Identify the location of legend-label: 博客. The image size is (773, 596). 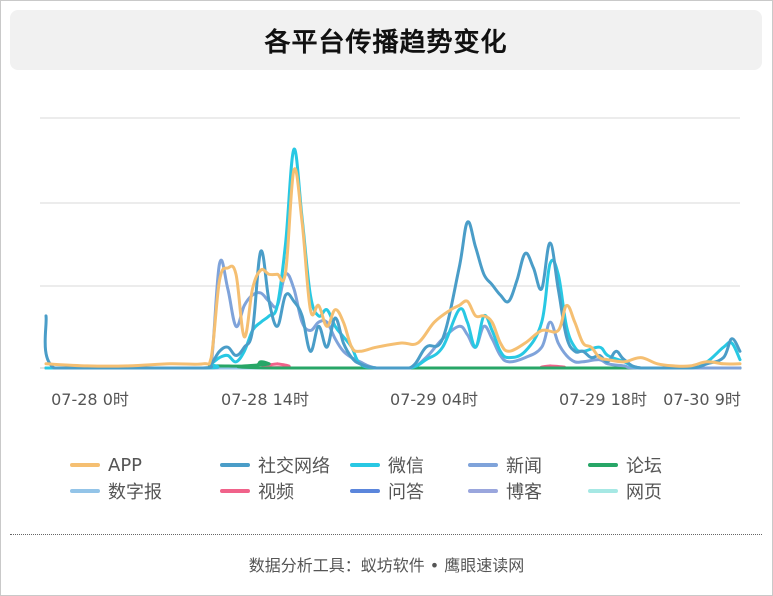
(524, 492).